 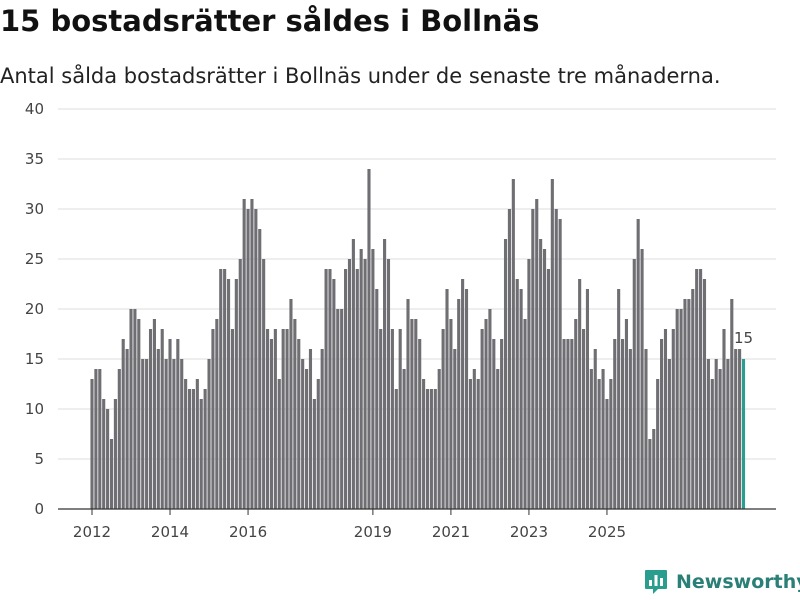 I want to click on y-tick-label: 0, so click(x=39, y=509).